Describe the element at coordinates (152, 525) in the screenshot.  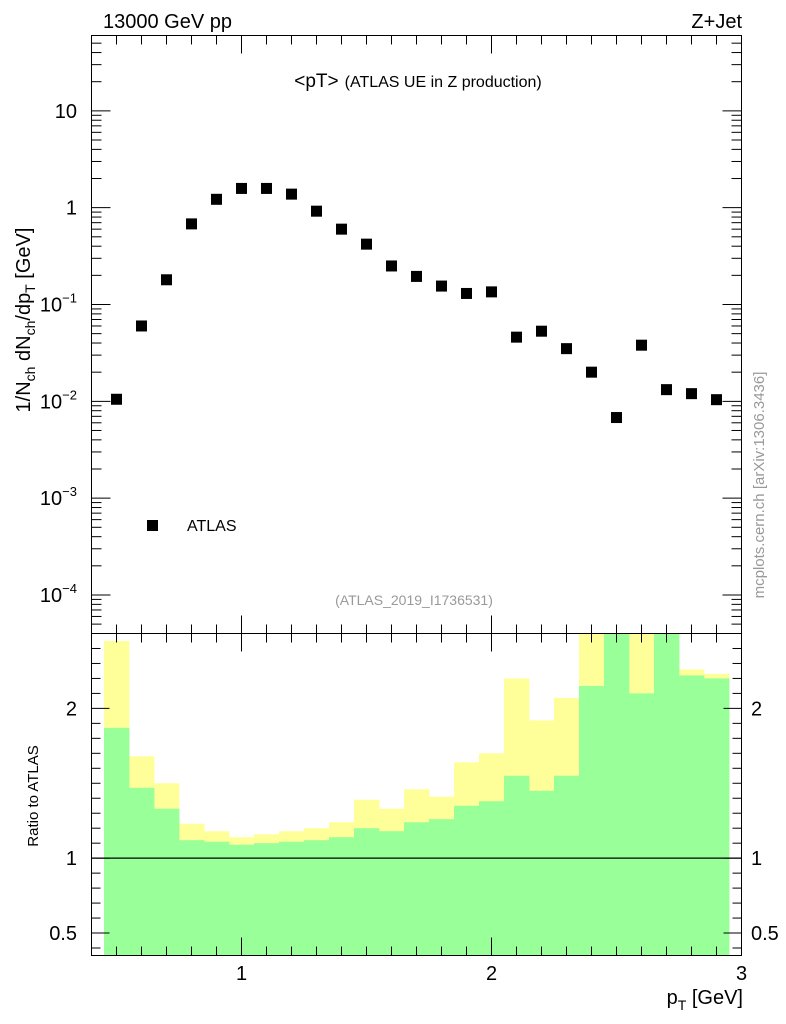
I see `legend-marker` at that location.